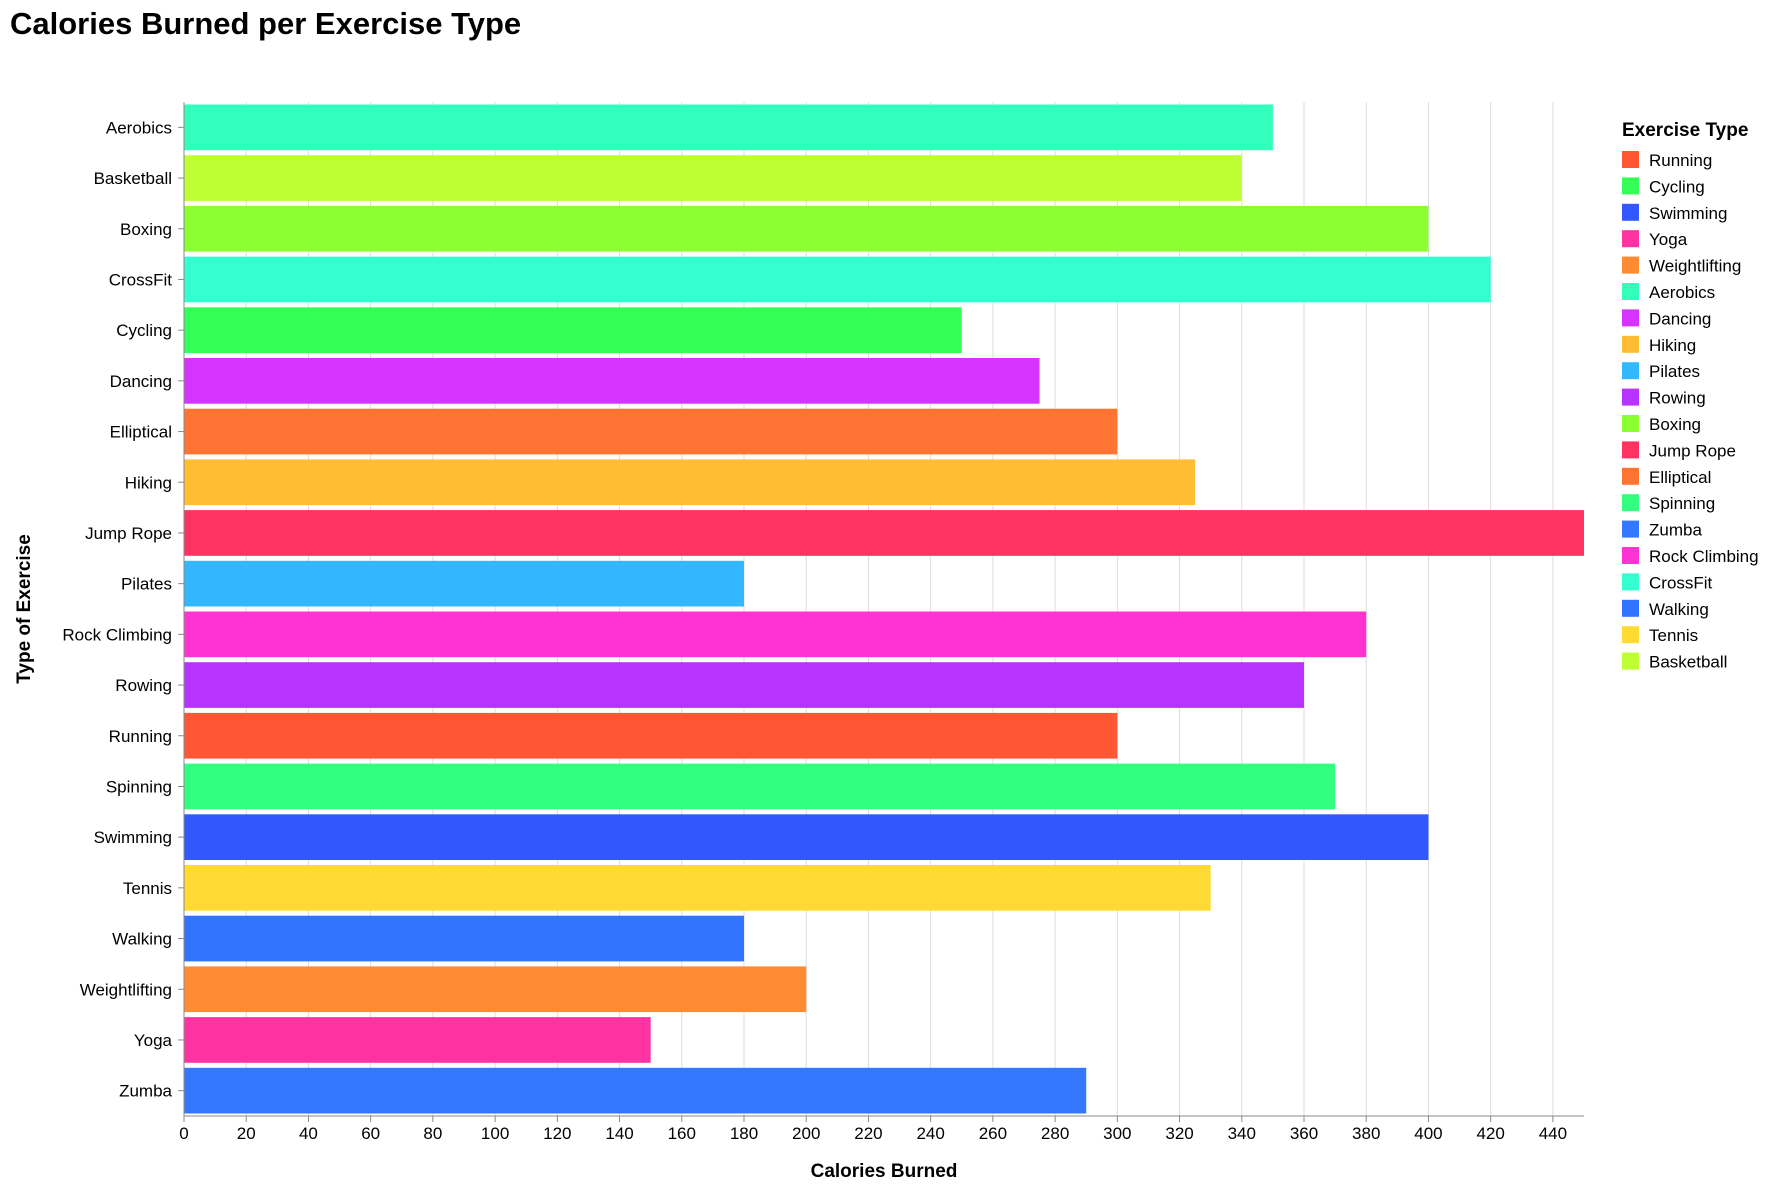 This screenshot has height=1190, width=1792. Describe the element at coordinates (1677, 398) in the screenshot. I see `legend-item-label: Rowing` at that location.